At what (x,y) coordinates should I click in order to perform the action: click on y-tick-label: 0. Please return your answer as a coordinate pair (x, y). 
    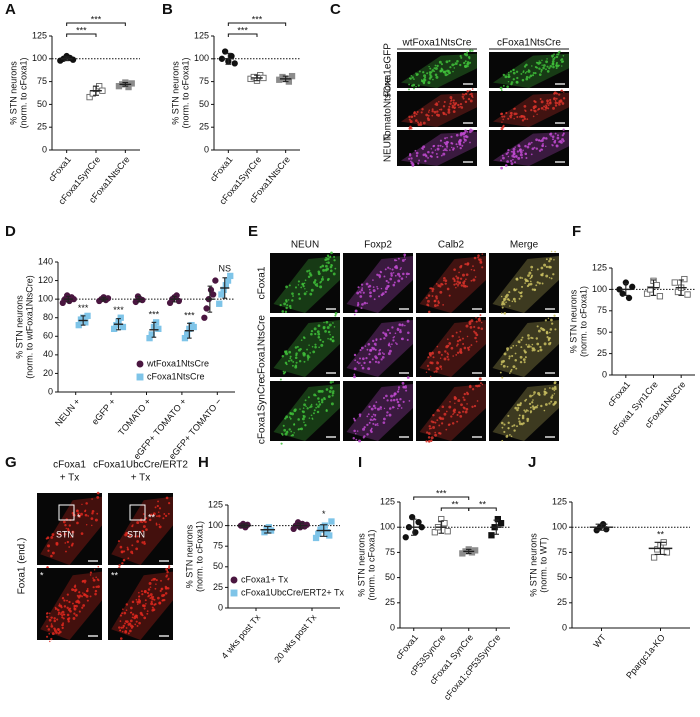
    Looking at the image, I should click on (392, 627).